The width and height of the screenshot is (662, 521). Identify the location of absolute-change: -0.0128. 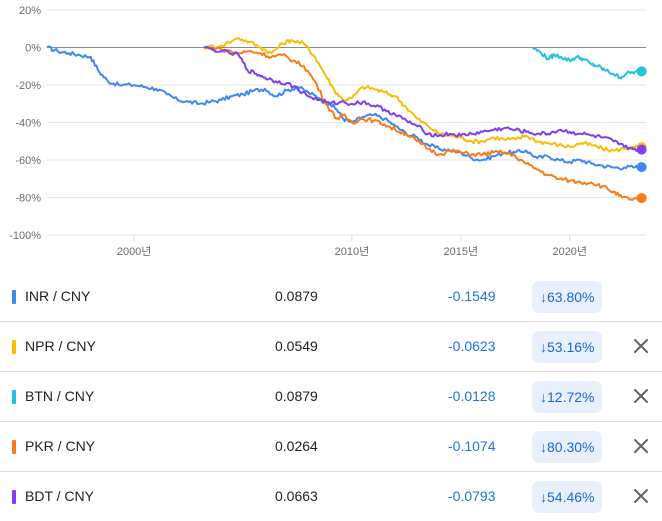
(472, 396).